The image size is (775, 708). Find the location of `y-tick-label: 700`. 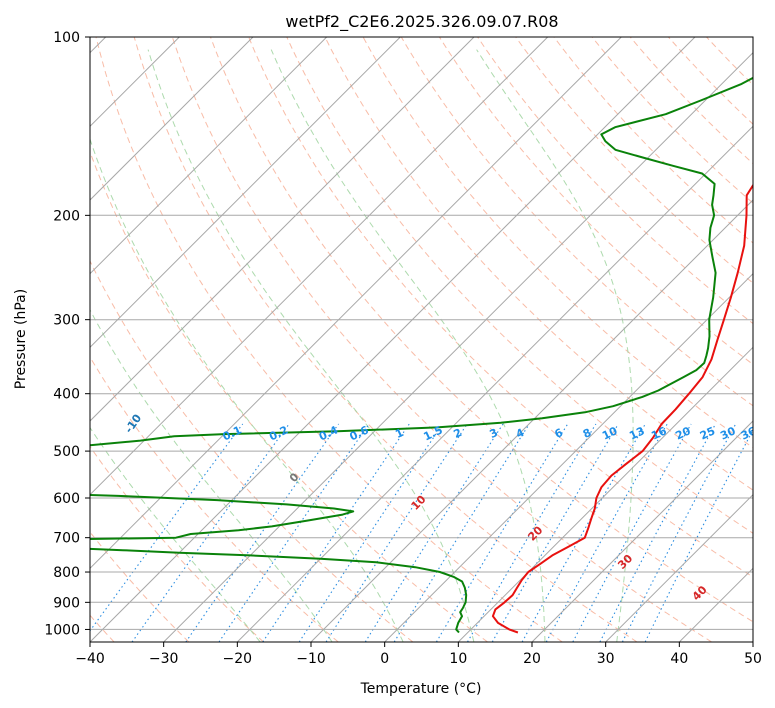

y-tick-label: 700 is located at coordinates (66, 539).